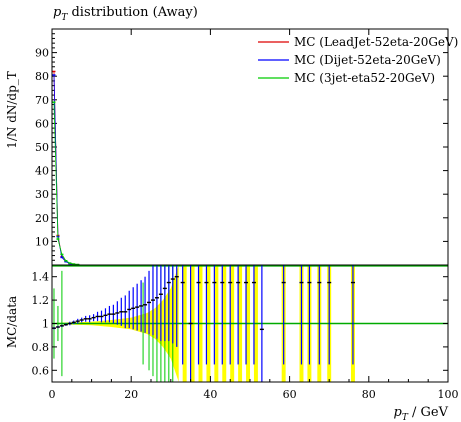 This screenshot has width=461, height=422. What do you see at coordinates (45, 324) in the screenshot?
I see `ratio-y-tick-label: 1` at bounding box center [45, 324].